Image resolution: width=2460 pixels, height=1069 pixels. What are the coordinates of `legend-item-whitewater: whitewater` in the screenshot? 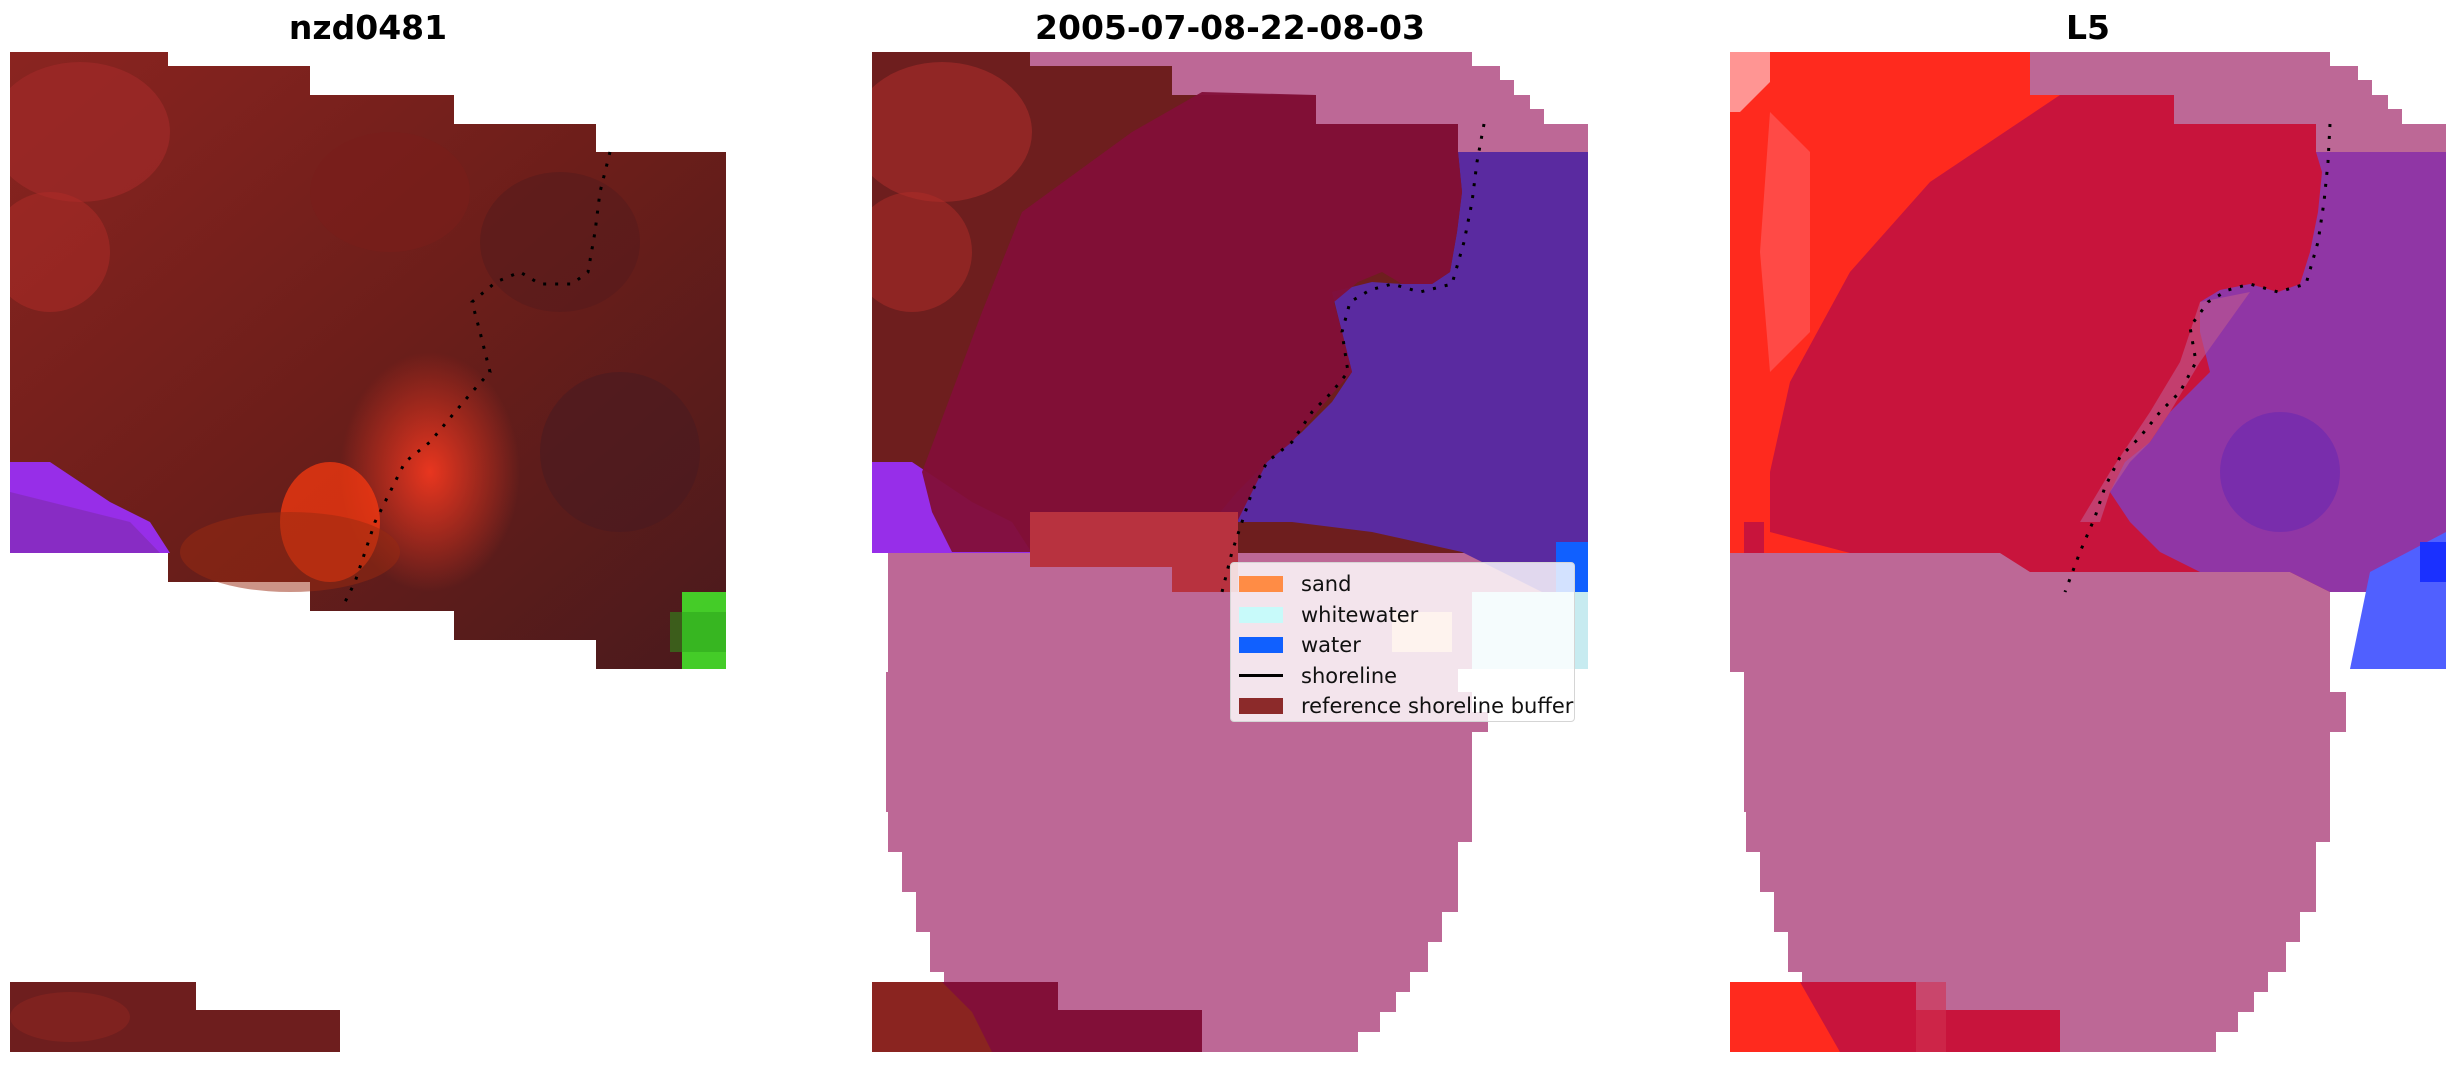 It's located at (1402, 615).